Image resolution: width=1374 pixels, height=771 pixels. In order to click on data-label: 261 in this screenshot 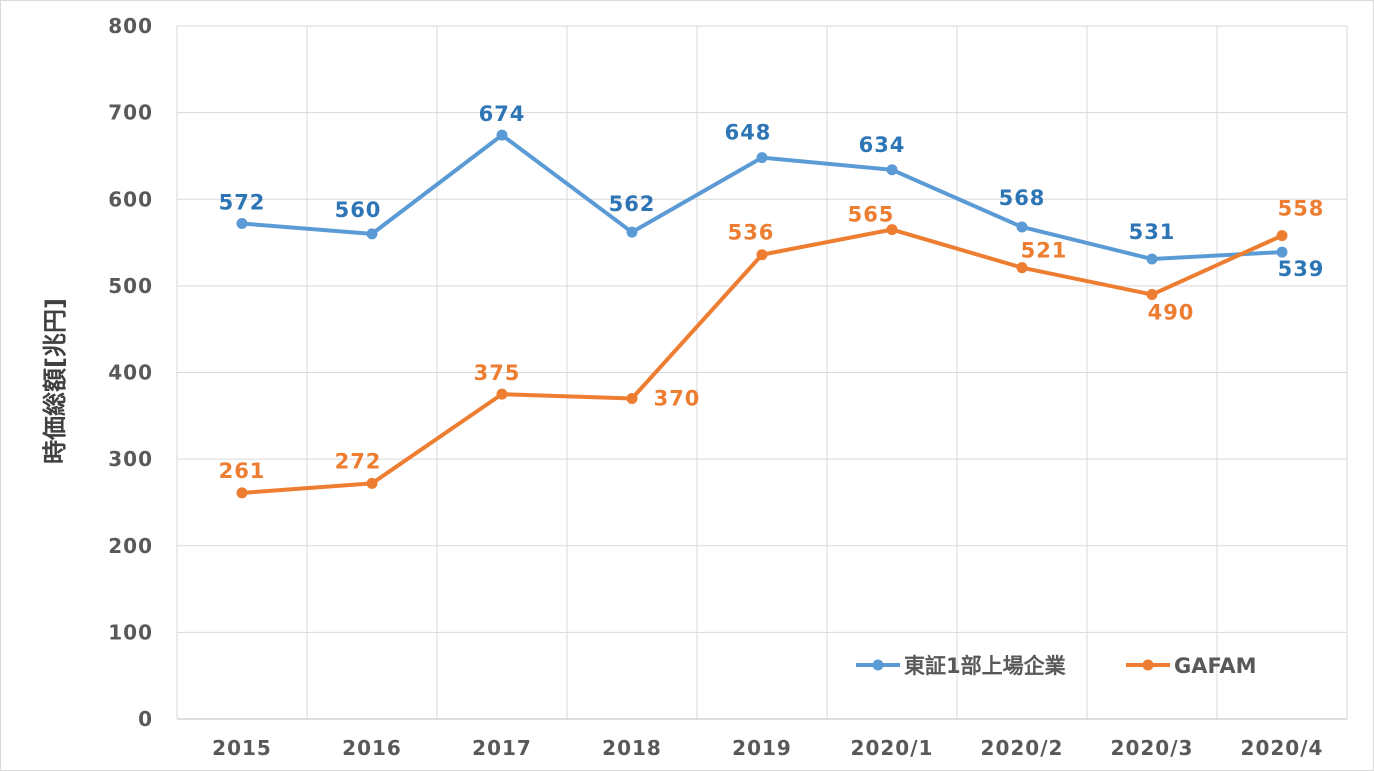, I will do `click(242, 471)`.